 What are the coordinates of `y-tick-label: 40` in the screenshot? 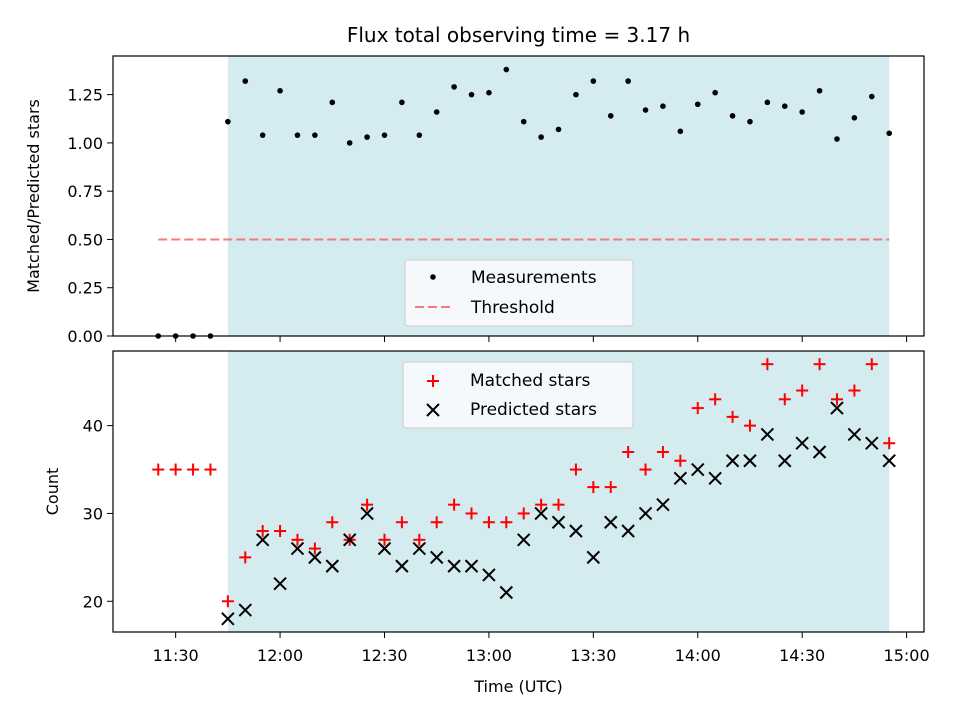 It's located at (93, 426).